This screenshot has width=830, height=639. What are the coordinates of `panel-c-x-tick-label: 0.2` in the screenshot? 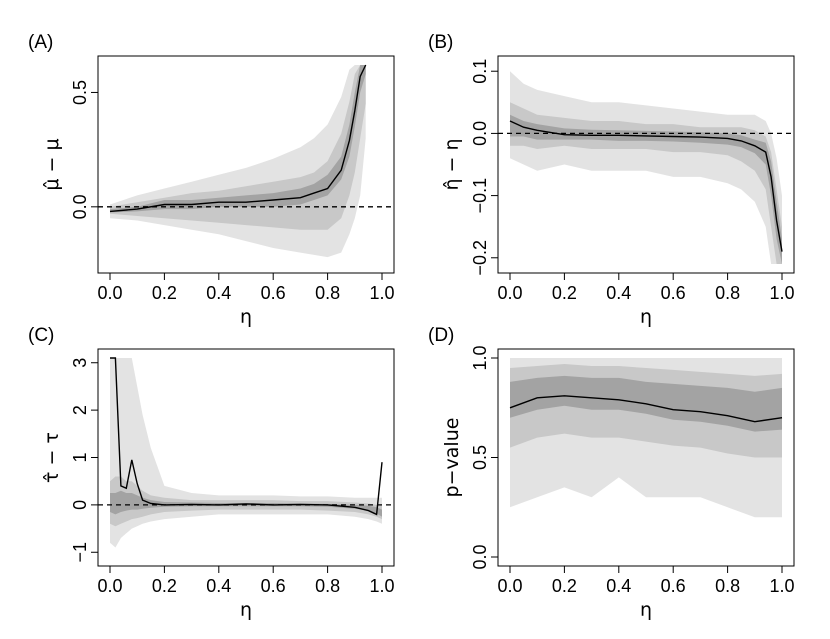 It's located at (164, 586).